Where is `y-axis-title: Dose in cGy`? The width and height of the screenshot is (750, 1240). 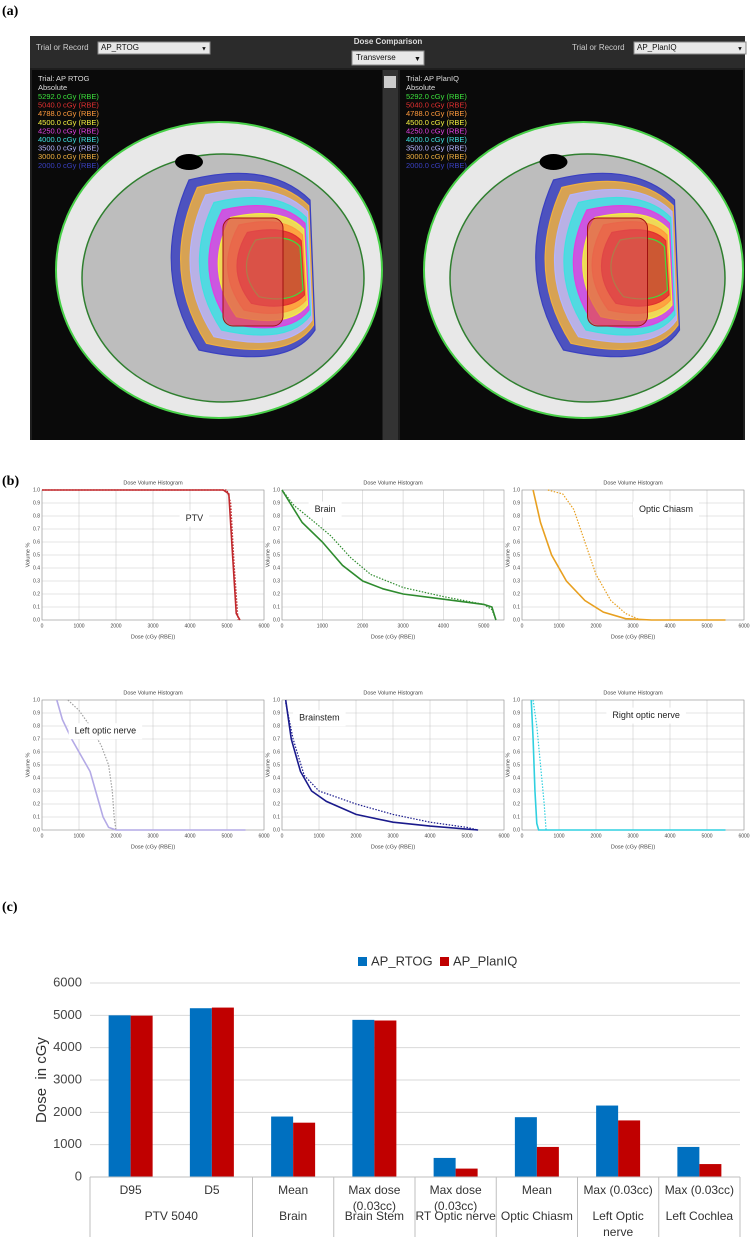 y-axis-title: Dose in cGy is located at coordinates (41, 1080).